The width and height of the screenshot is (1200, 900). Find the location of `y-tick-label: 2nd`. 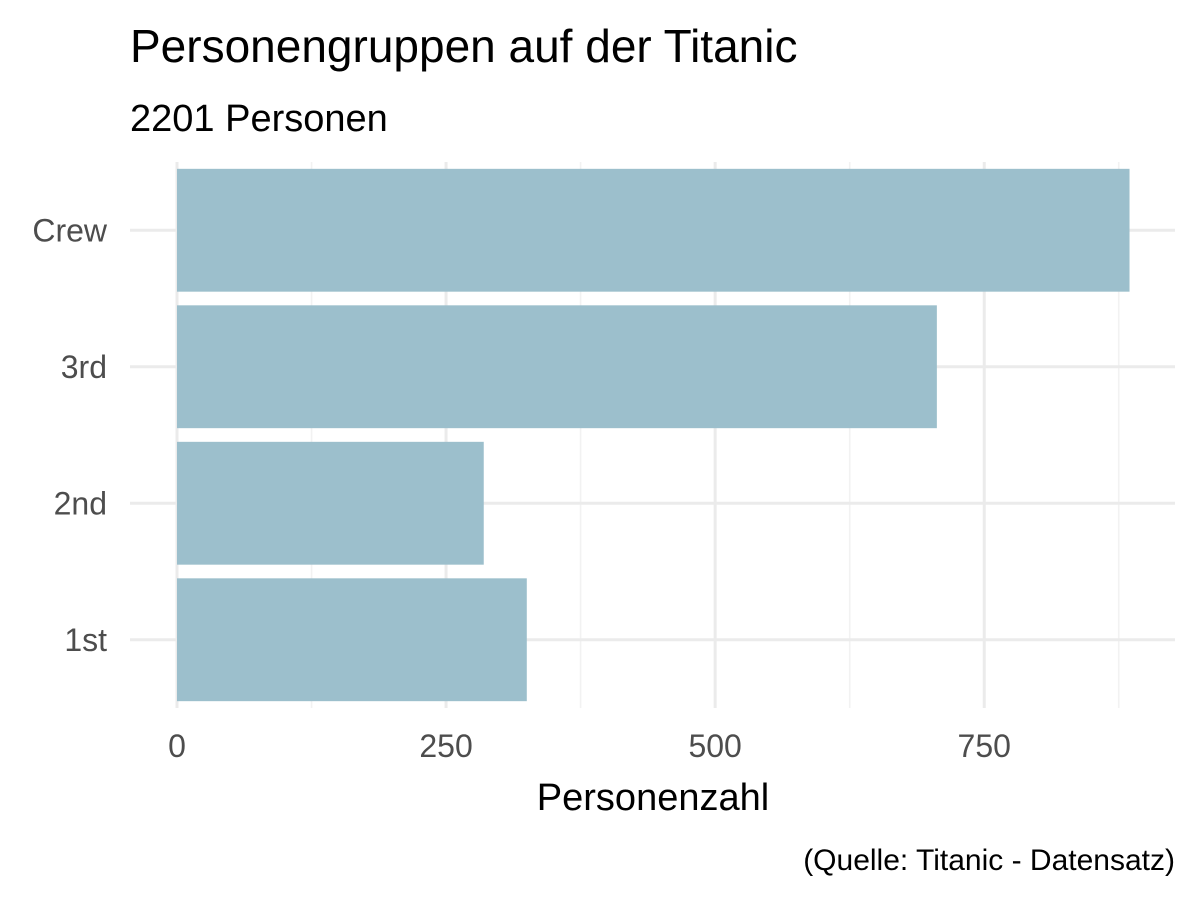

y-tick-label: 2nd is located at coordinates (80, 503).